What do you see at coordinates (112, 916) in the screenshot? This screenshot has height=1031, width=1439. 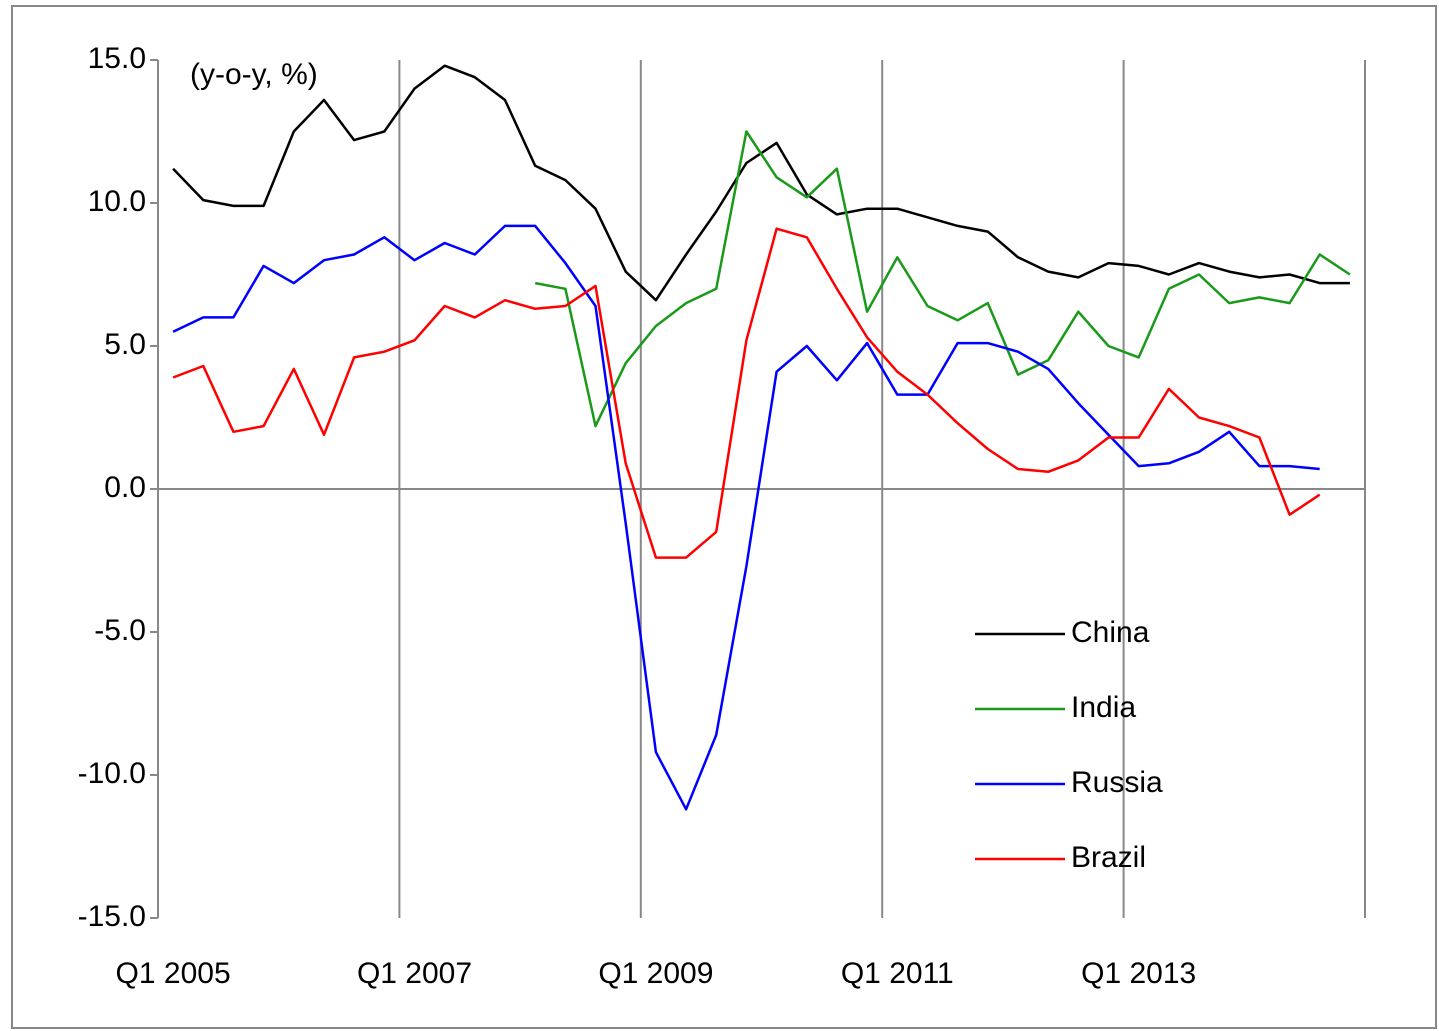 I see `y-tick-label: -15.0` at bounding box center [112, 916].